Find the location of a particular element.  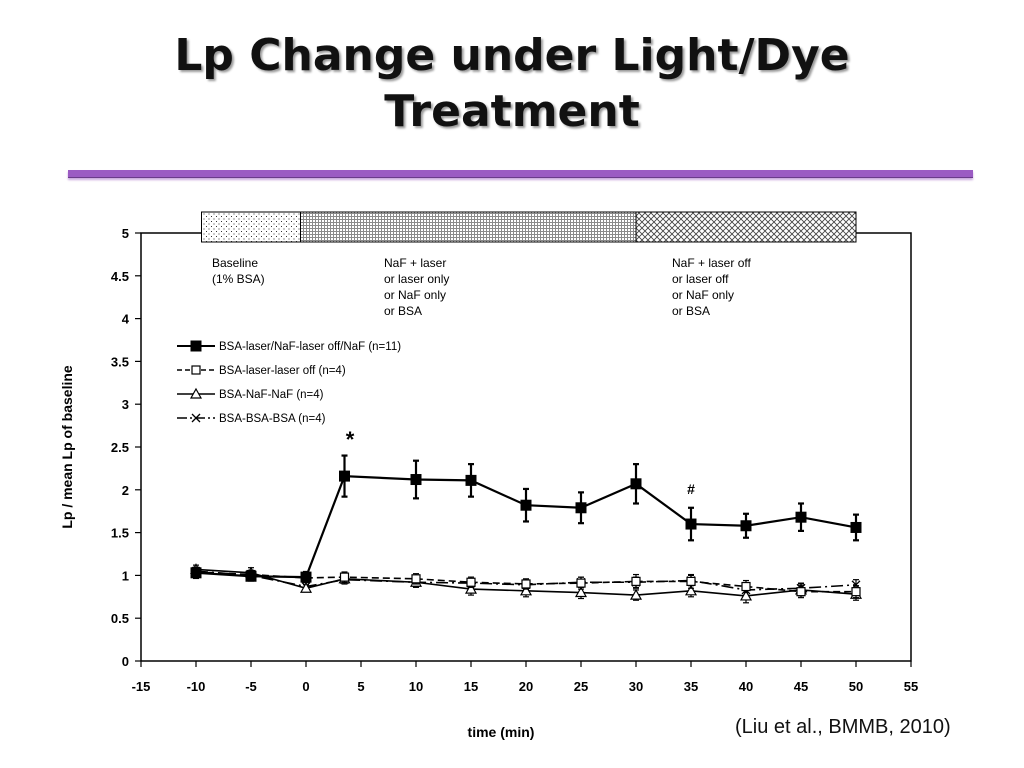

x-tick-label: 20 is located at coordinates (526, 686).